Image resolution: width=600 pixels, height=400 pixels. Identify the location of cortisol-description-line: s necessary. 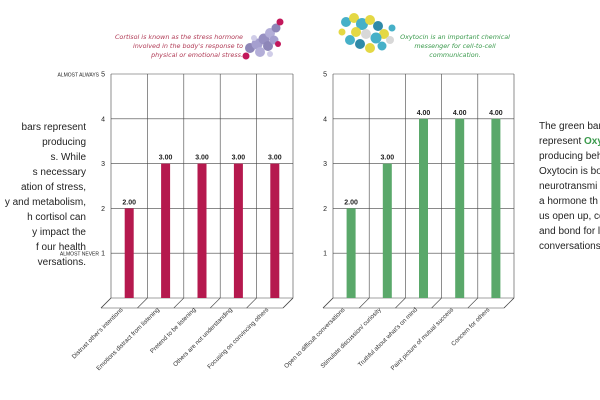
(59, 172).